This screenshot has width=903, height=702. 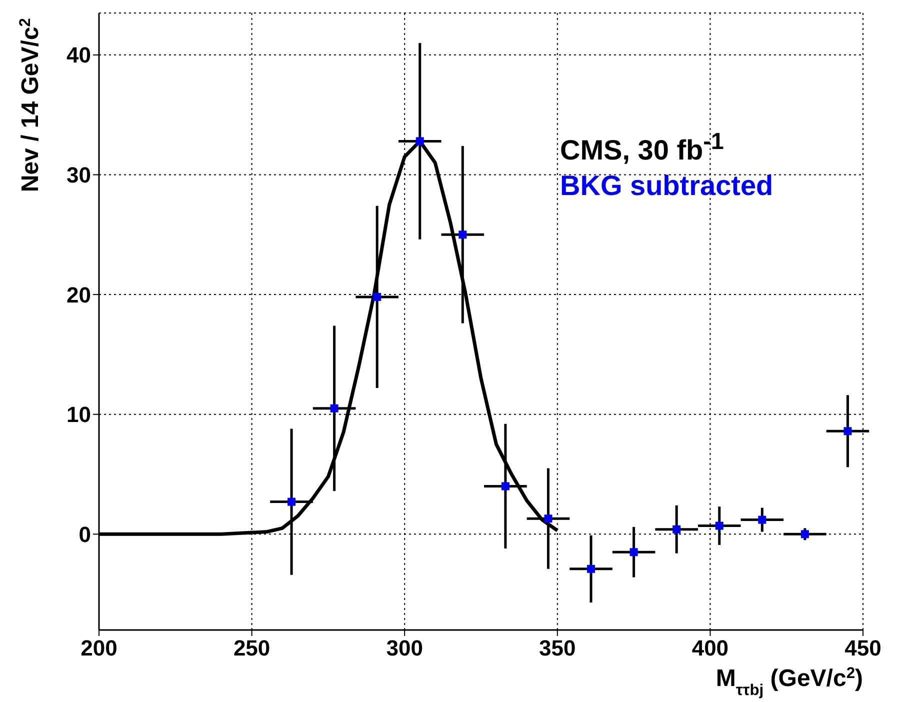 What do you see at coordinates (251, 648) in the screenshot?
I see `x-tick-label: 250` at bounding box center [251, 648].